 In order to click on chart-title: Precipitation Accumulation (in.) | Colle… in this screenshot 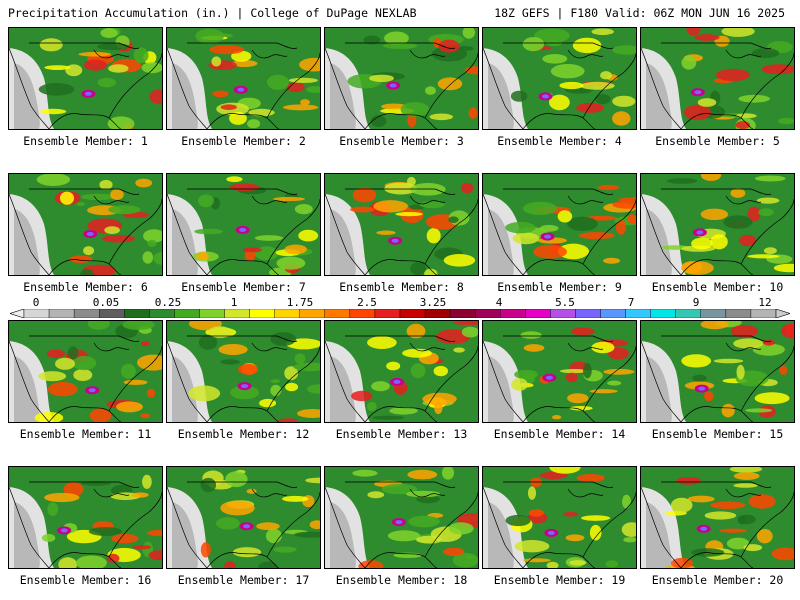, I will do `click(212, 13)`.